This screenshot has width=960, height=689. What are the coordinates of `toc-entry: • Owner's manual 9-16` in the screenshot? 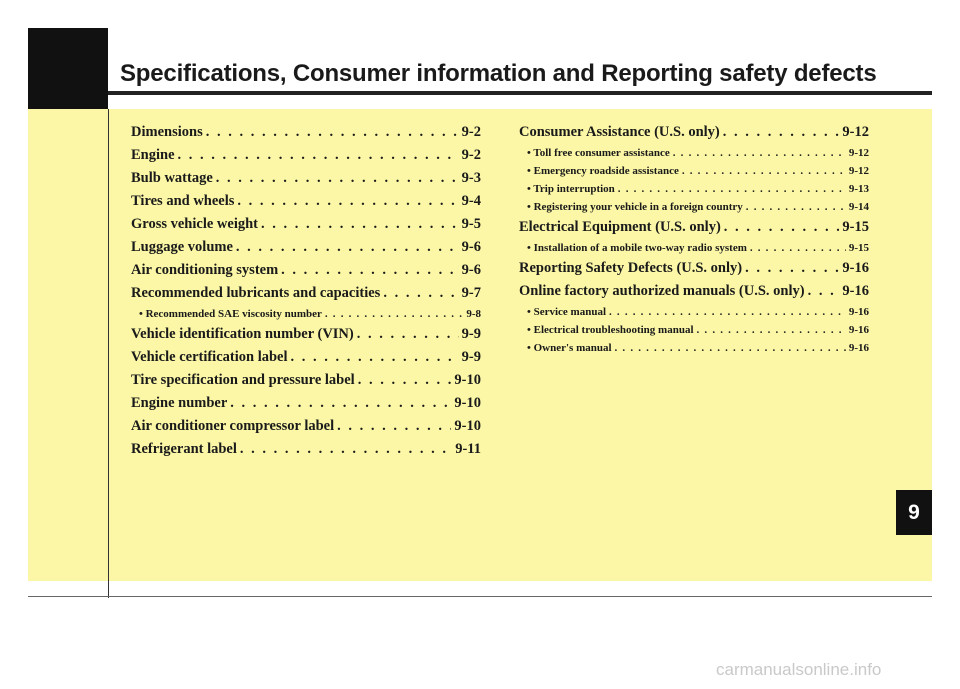 It's located at (694, 348).